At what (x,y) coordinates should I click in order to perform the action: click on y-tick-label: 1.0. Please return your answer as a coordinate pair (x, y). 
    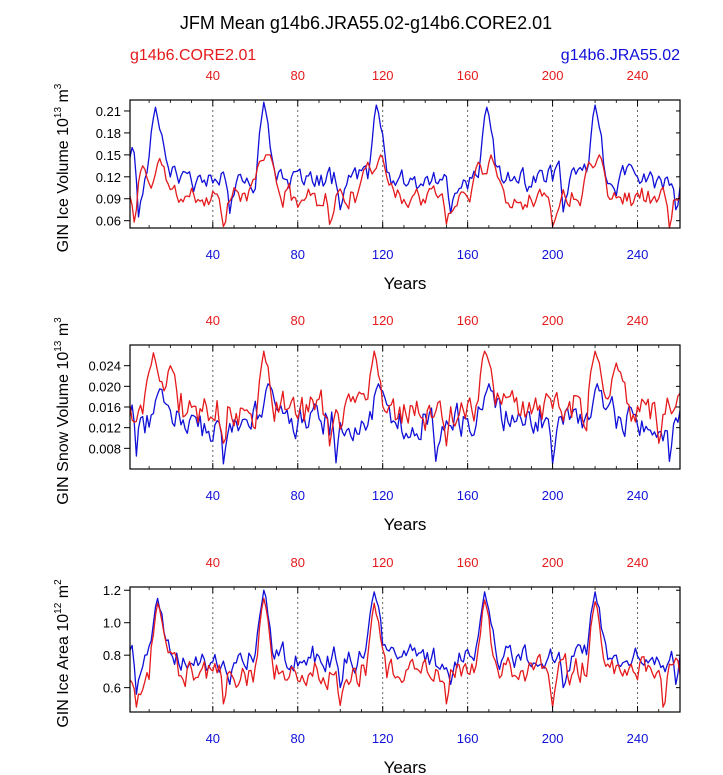
    Looking at the image, I should click on (112, 623).